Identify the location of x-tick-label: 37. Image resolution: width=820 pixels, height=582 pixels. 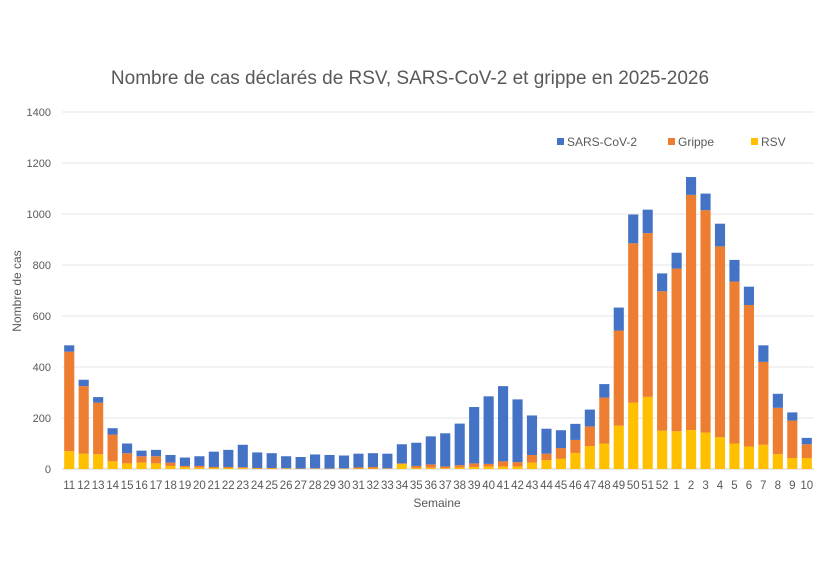
(445, 486).